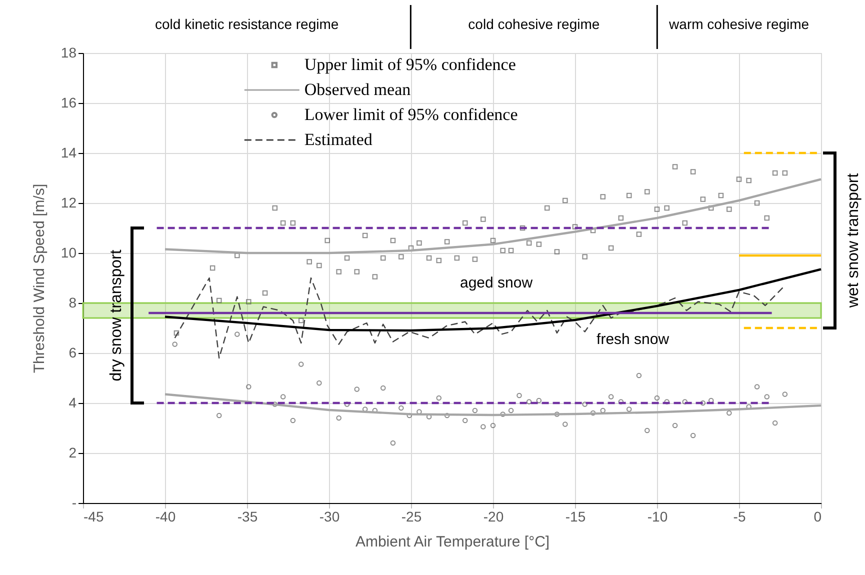  I want to click on x-tick-label: -15, so click(575, 516).